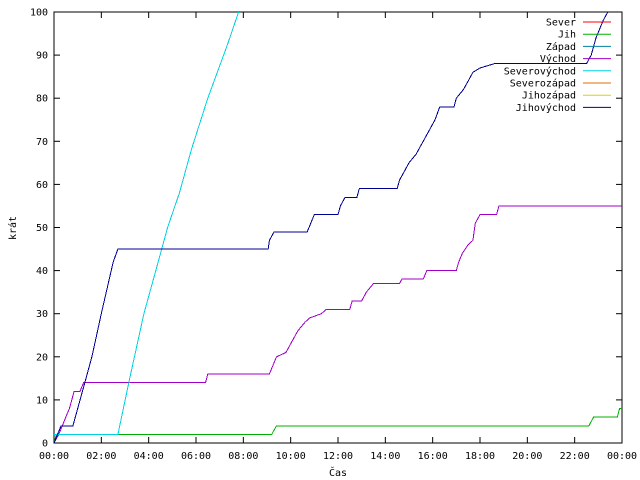 This screenshot has height=480, width=640. I want to click on series-line-jih, so click(338, 425).